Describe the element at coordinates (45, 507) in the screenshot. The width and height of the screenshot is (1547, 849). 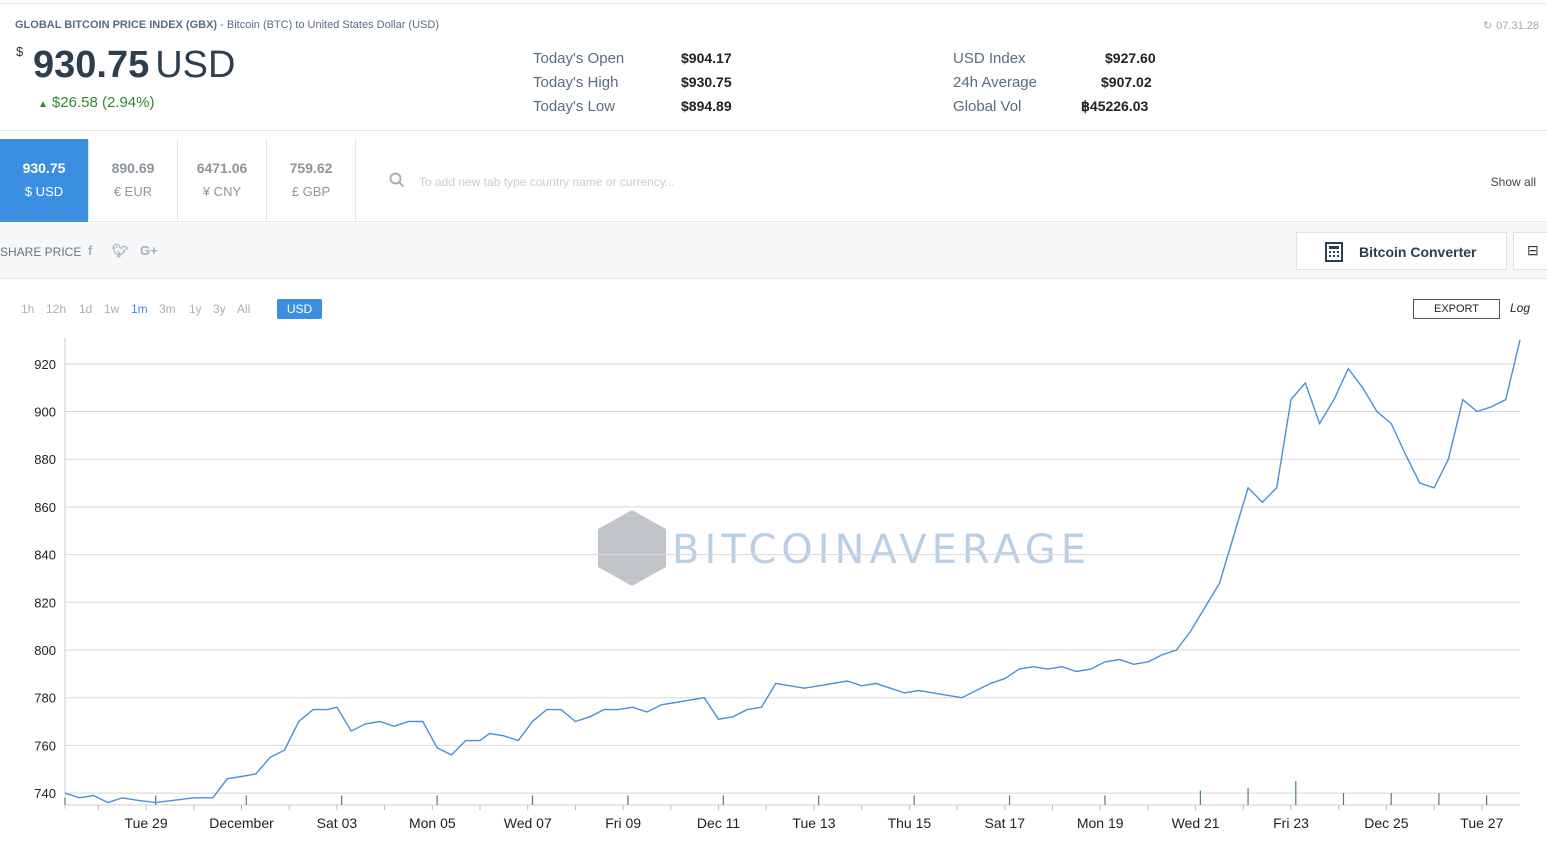
I see `y-tick-label: 860` at that location.